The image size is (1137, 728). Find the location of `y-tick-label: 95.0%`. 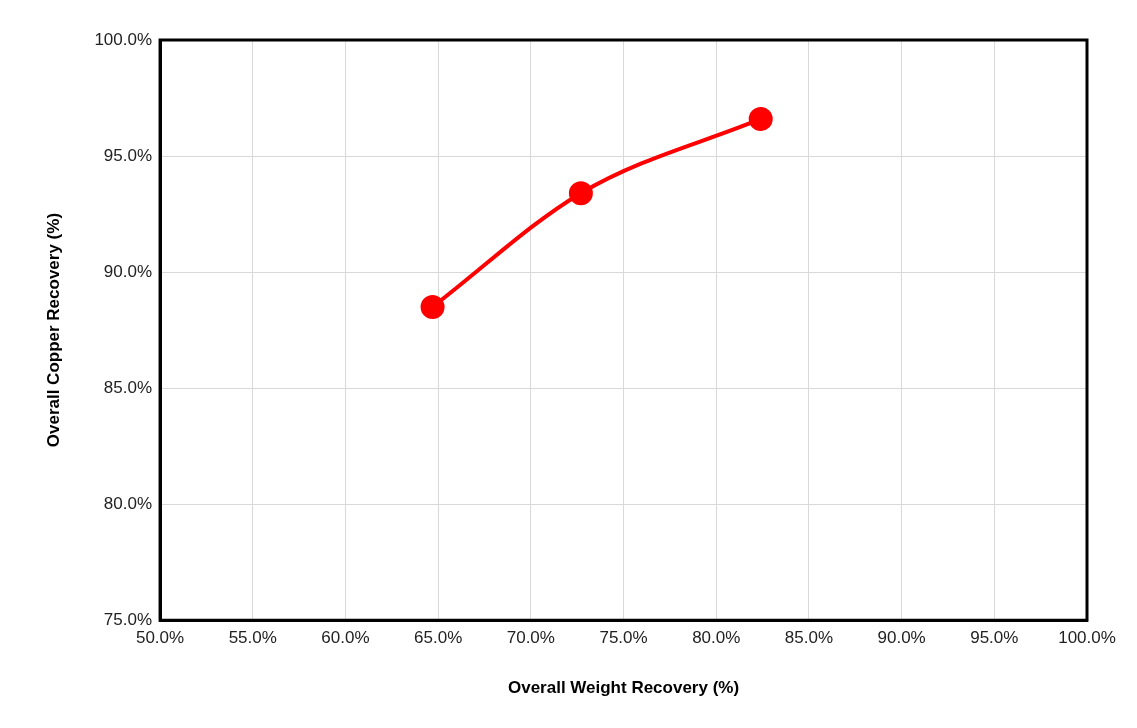

y-tick-label: 95.0% is located at coordinates (128, 155).